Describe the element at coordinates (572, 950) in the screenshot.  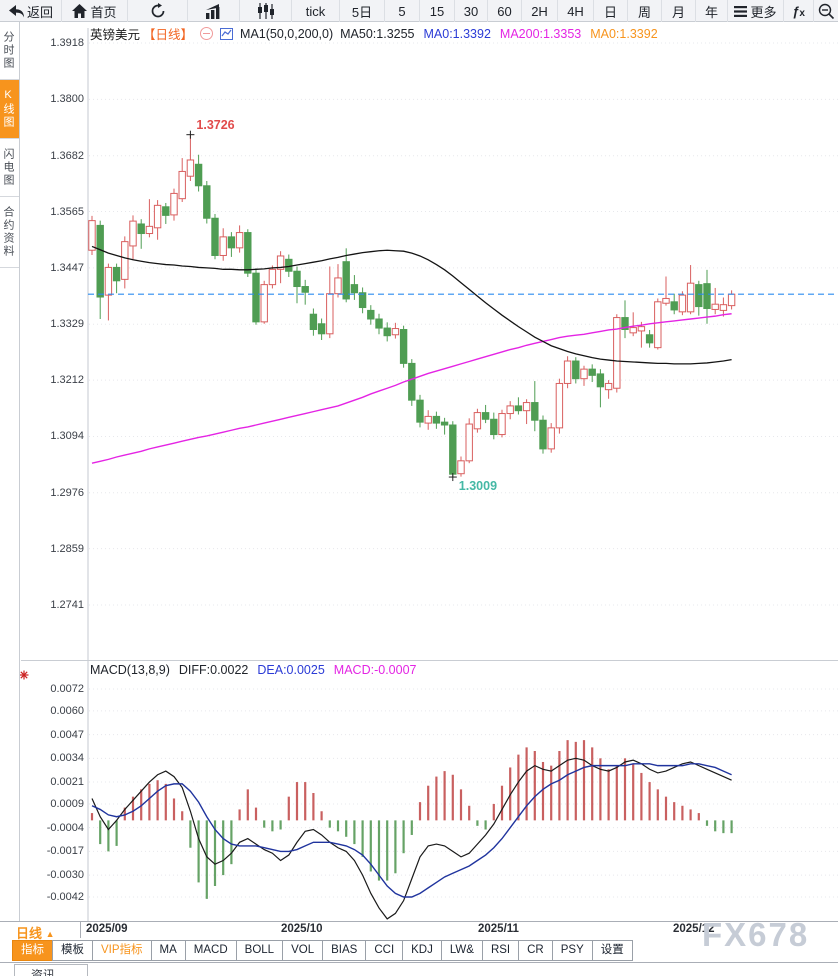
I see `indicator-tab-PSY: PSY` at that location.